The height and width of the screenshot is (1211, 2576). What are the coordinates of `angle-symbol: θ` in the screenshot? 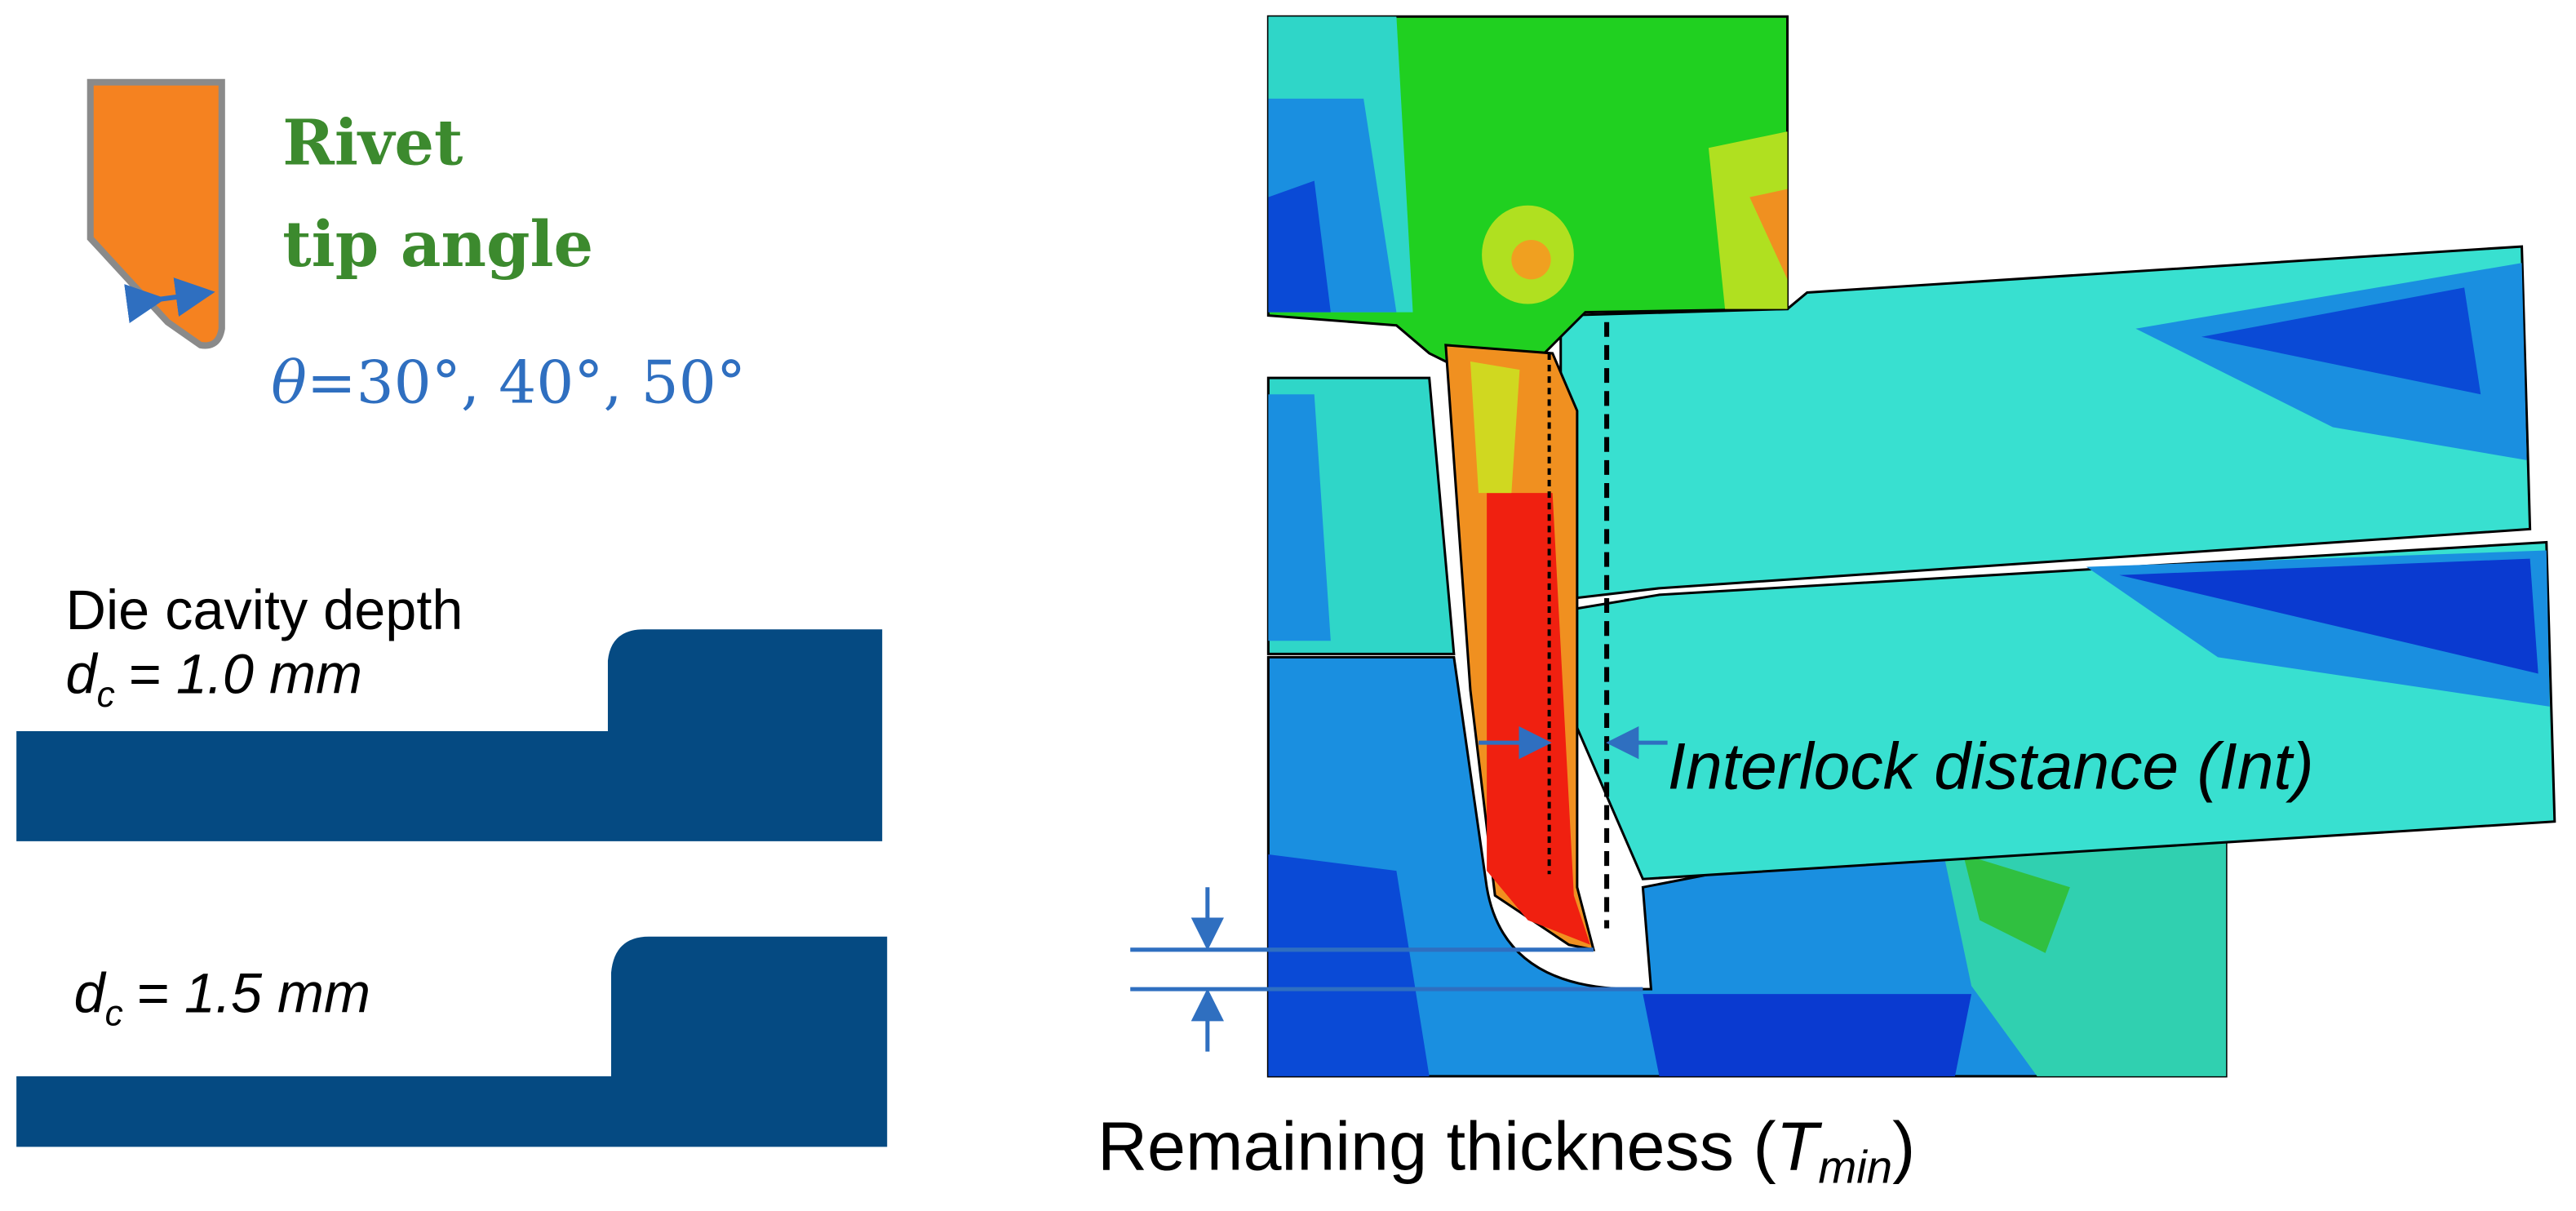 It's located at (289, 382).